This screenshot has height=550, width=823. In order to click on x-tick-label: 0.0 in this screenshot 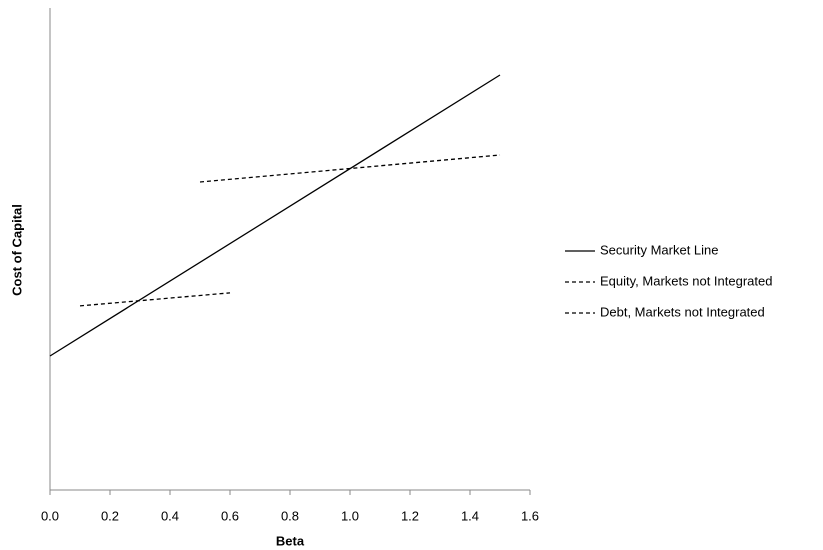, I will do `click(50, 515)`.